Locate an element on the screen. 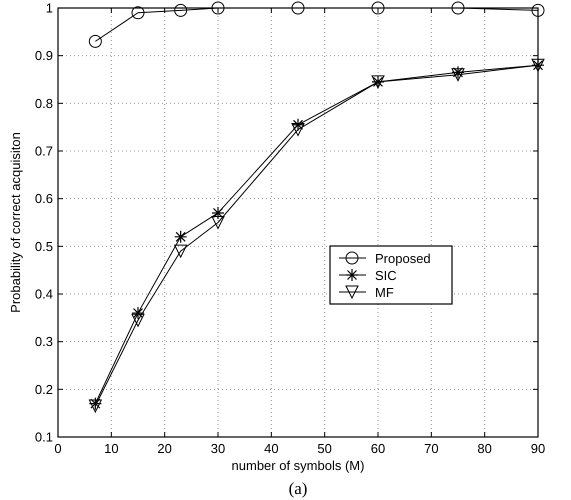 The height and width of the screenshot is (500, 571). x-tick-label: 10 is located at coordinates (111, 448).